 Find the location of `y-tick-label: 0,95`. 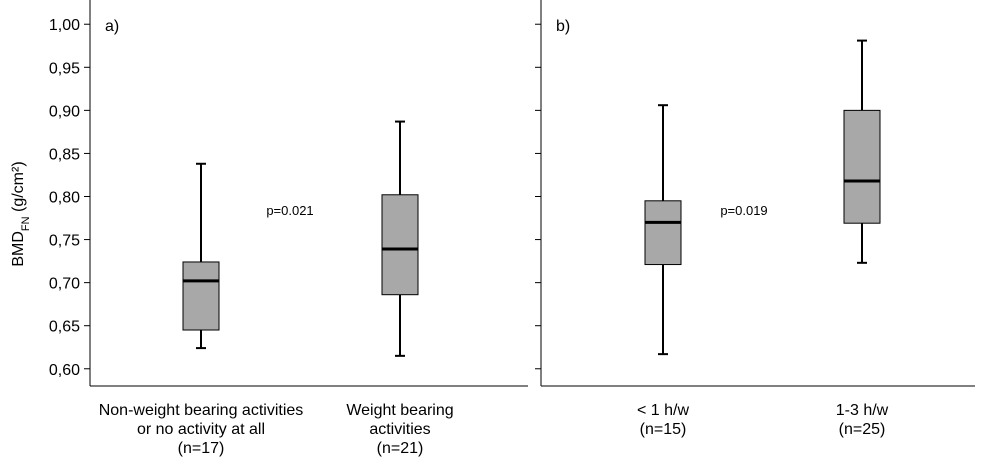

y-tick-label: 0,95 is located at coordinates (64, 68).